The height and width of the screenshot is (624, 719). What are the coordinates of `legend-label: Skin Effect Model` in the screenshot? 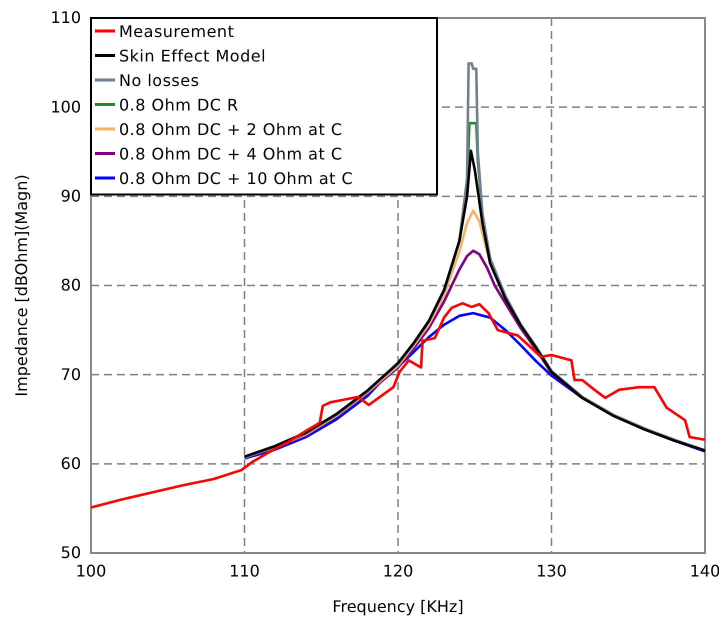 It's located at (192, 56).